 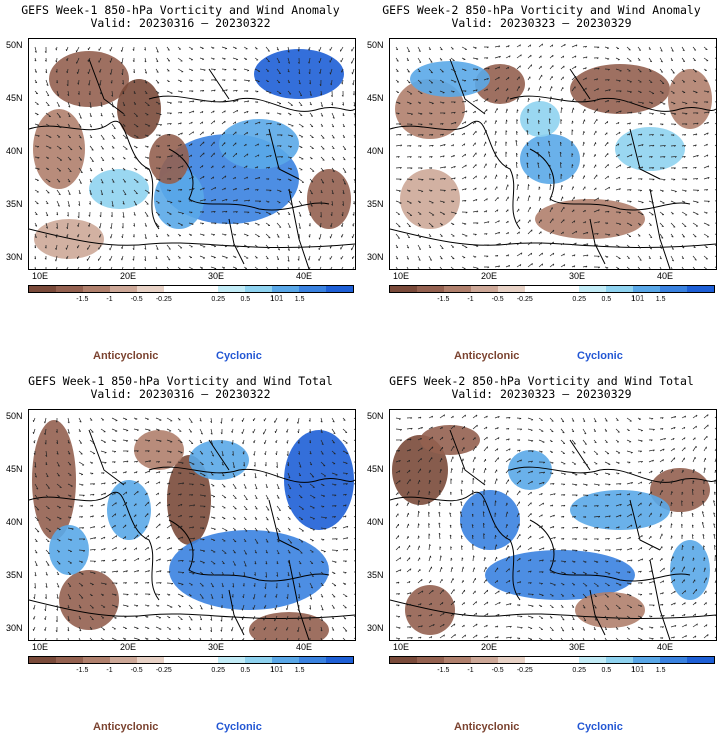 I want to click on colorbar-tick-label: 1.5, so click(x=299, y=299).